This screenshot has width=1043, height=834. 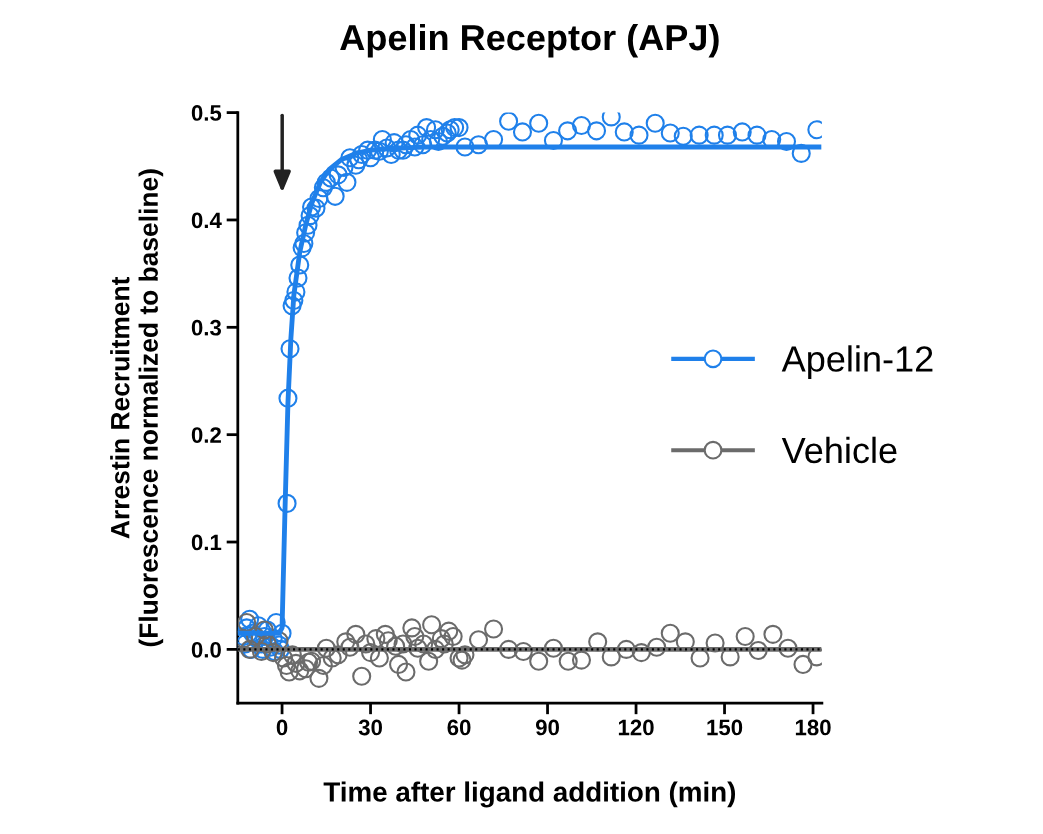 I want to click on x-tick-label: 90, so click(x=547, y=727).